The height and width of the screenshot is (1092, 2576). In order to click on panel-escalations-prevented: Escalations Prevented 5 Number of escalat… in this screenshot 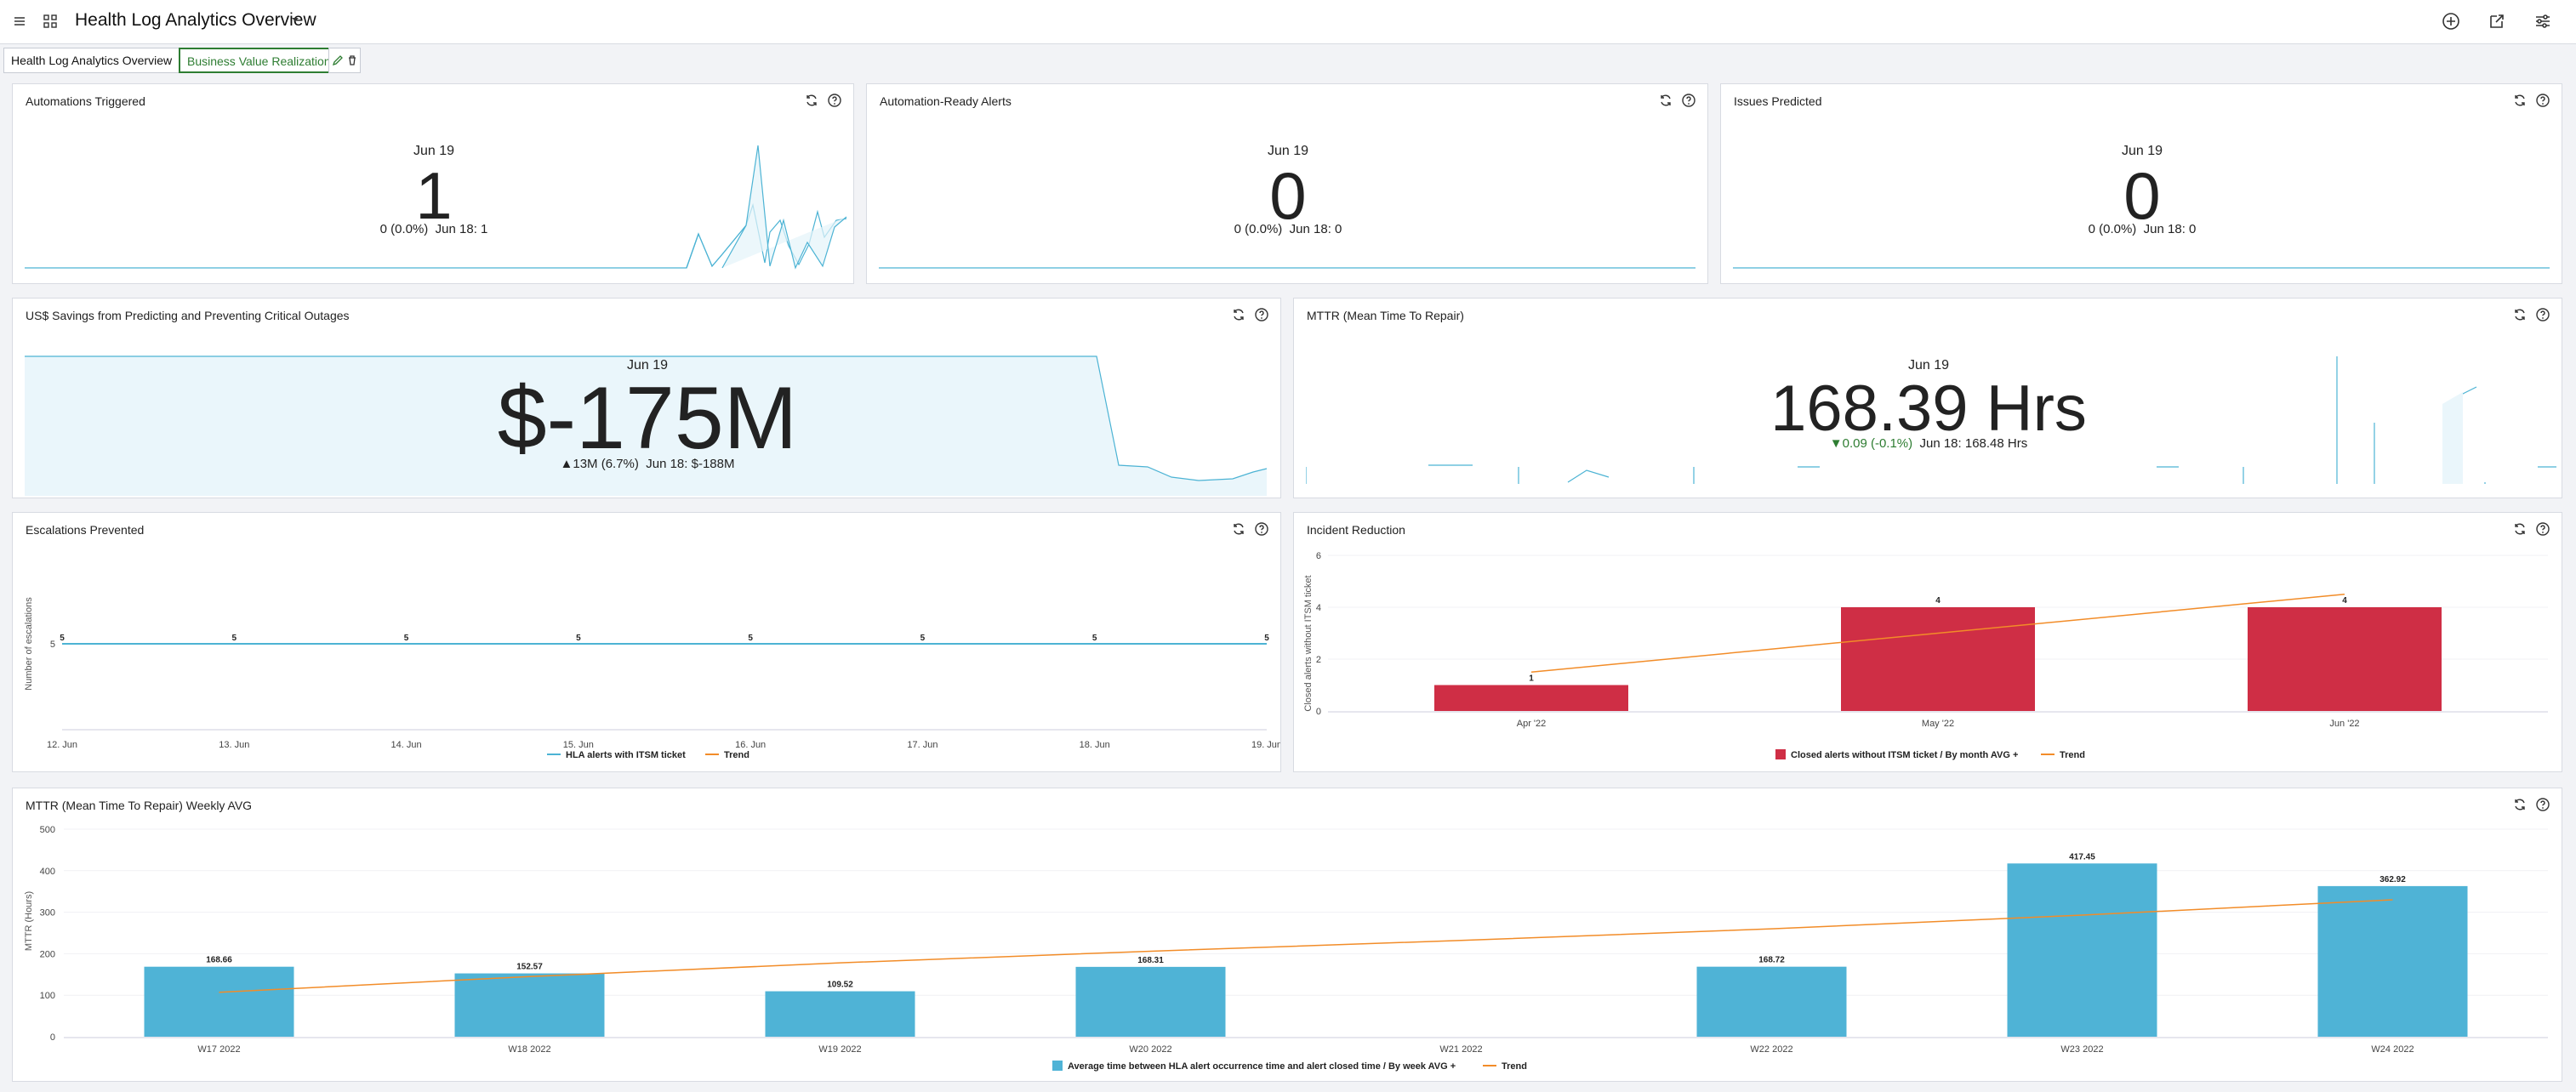, I will do `click(647, 642)`.